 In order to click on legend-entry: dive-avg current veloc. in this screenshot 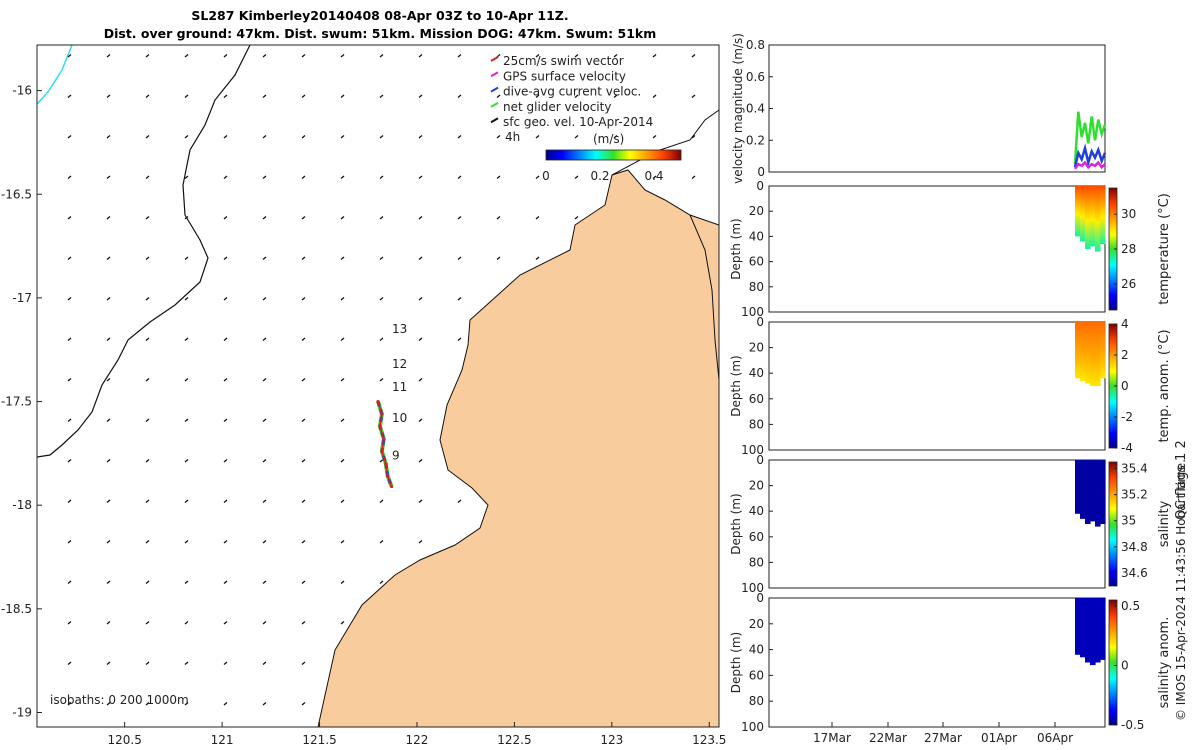, I will do `click(572, 92)`.